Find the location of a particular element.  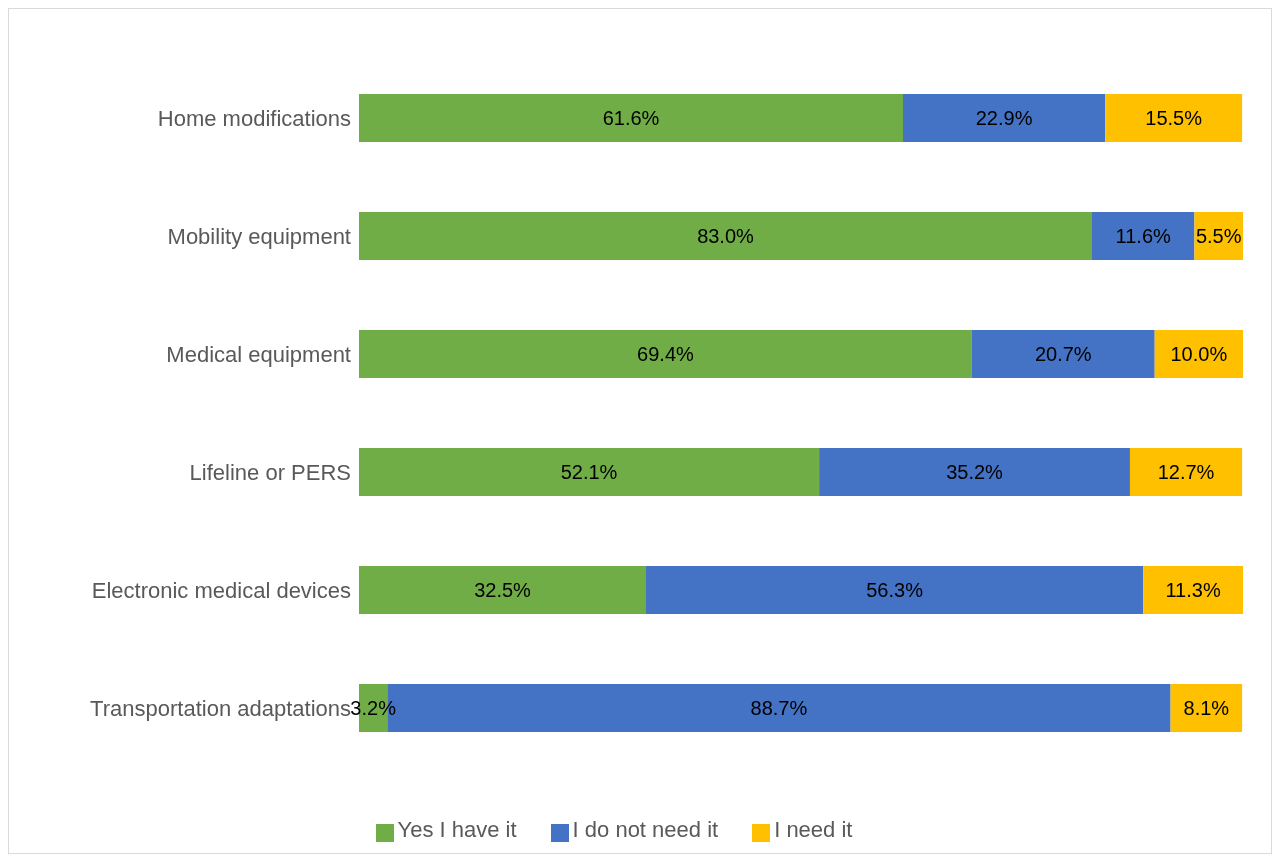

legend-label: Yes I have it is located at coordinates (457, 829).